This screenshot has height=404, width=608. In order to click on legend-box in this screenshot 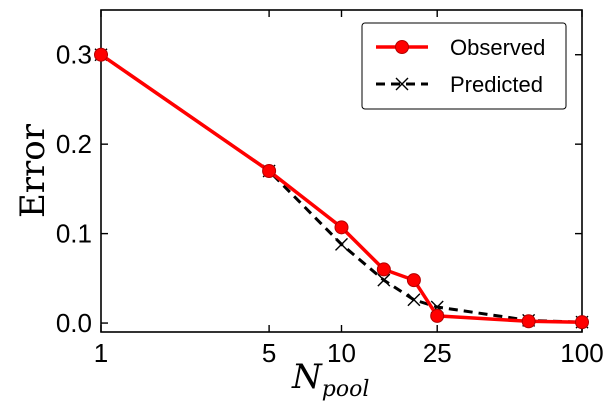, I will do `click(464, 66)`.